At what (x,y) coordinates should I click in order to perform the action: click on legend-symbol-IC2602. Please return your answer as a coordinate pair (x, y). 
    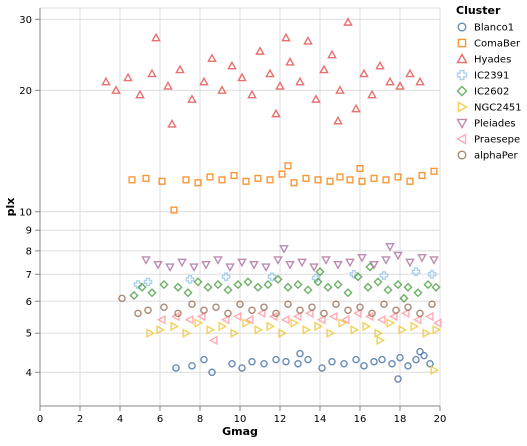
    Looking at the image, I should click on (462, 91).